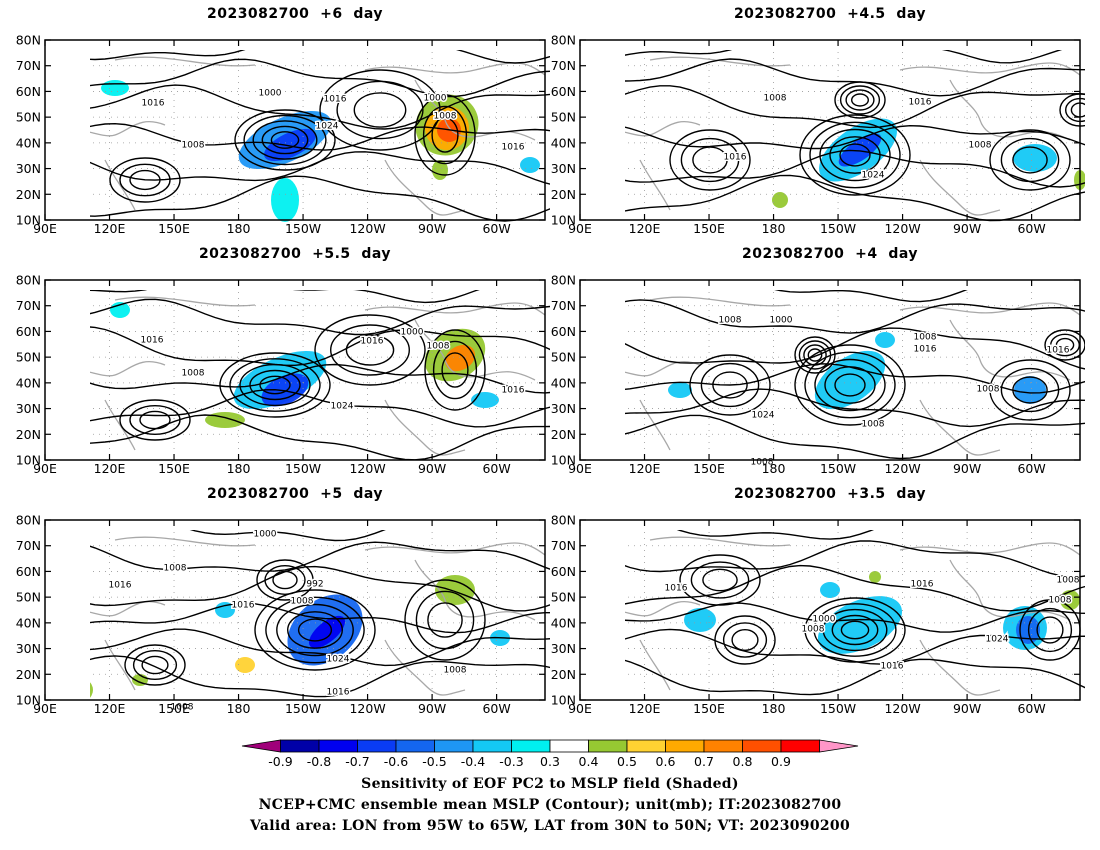 The height and width of the screenshot is (850, 1100). What do you see at coordinates (589, 761) in the screenshot?
I see `colorbar-tick-label: 0.4` at bounding box center [589, 761].